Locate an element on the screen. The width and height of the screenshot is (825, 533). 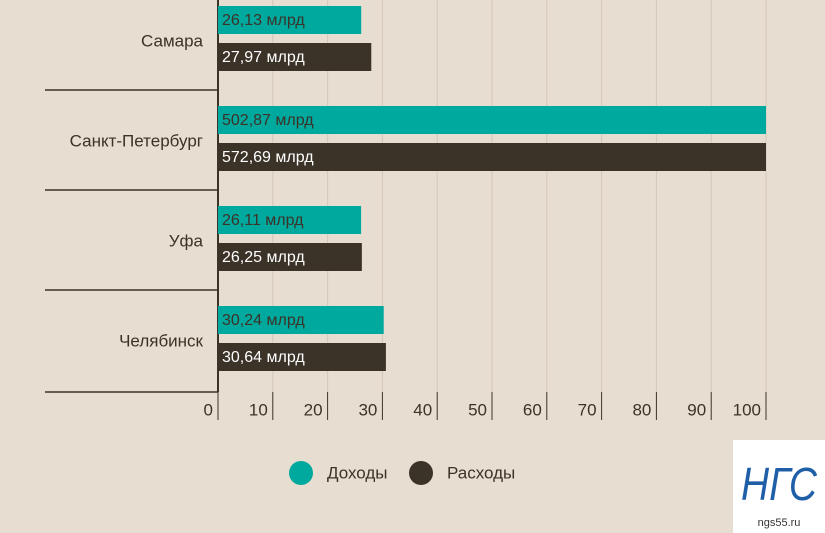
logo-box is located at coordinates (779, 486).